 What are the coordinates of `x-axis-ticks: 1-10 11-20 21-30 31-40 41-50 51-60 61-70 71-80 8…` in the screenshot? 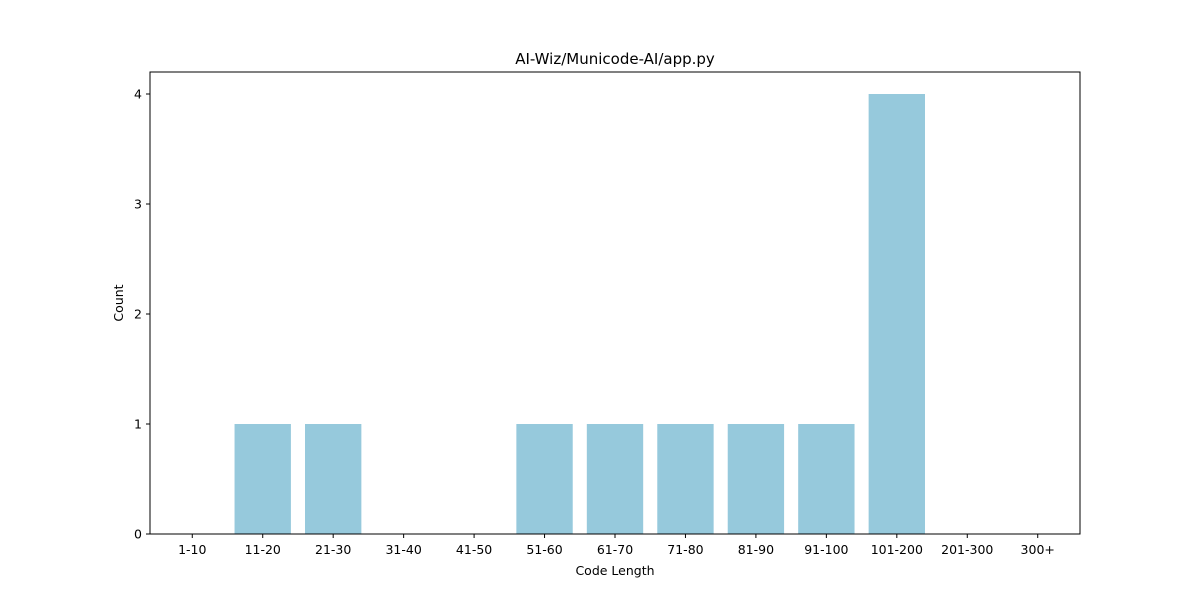 It's located at (616, 545).